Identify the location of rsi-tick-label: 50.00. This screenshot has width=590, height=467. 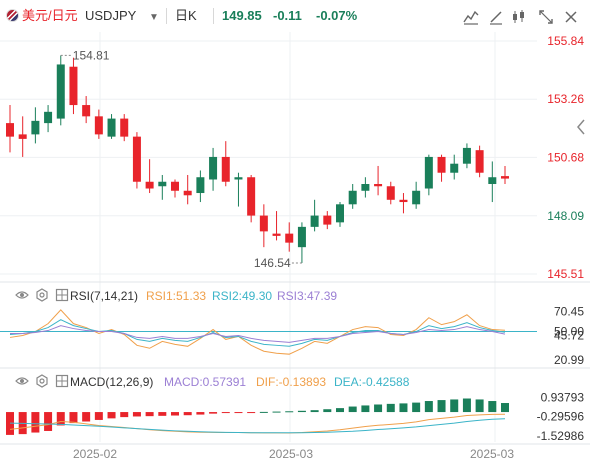
(569, 332).